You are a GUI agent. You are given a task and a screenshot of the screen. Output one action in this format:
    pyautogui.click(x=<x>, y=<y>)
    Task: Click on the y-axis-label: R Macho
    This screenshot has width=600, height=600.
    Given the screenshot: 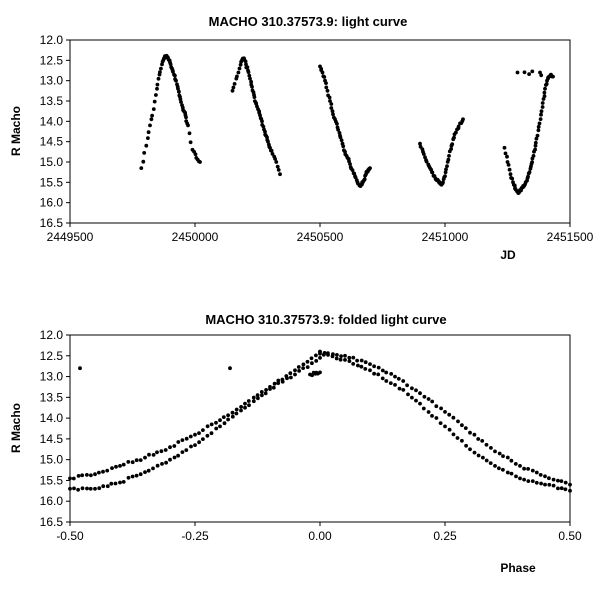 What is the action you would take?
    pyautogui.click(x=16, y=428)
    